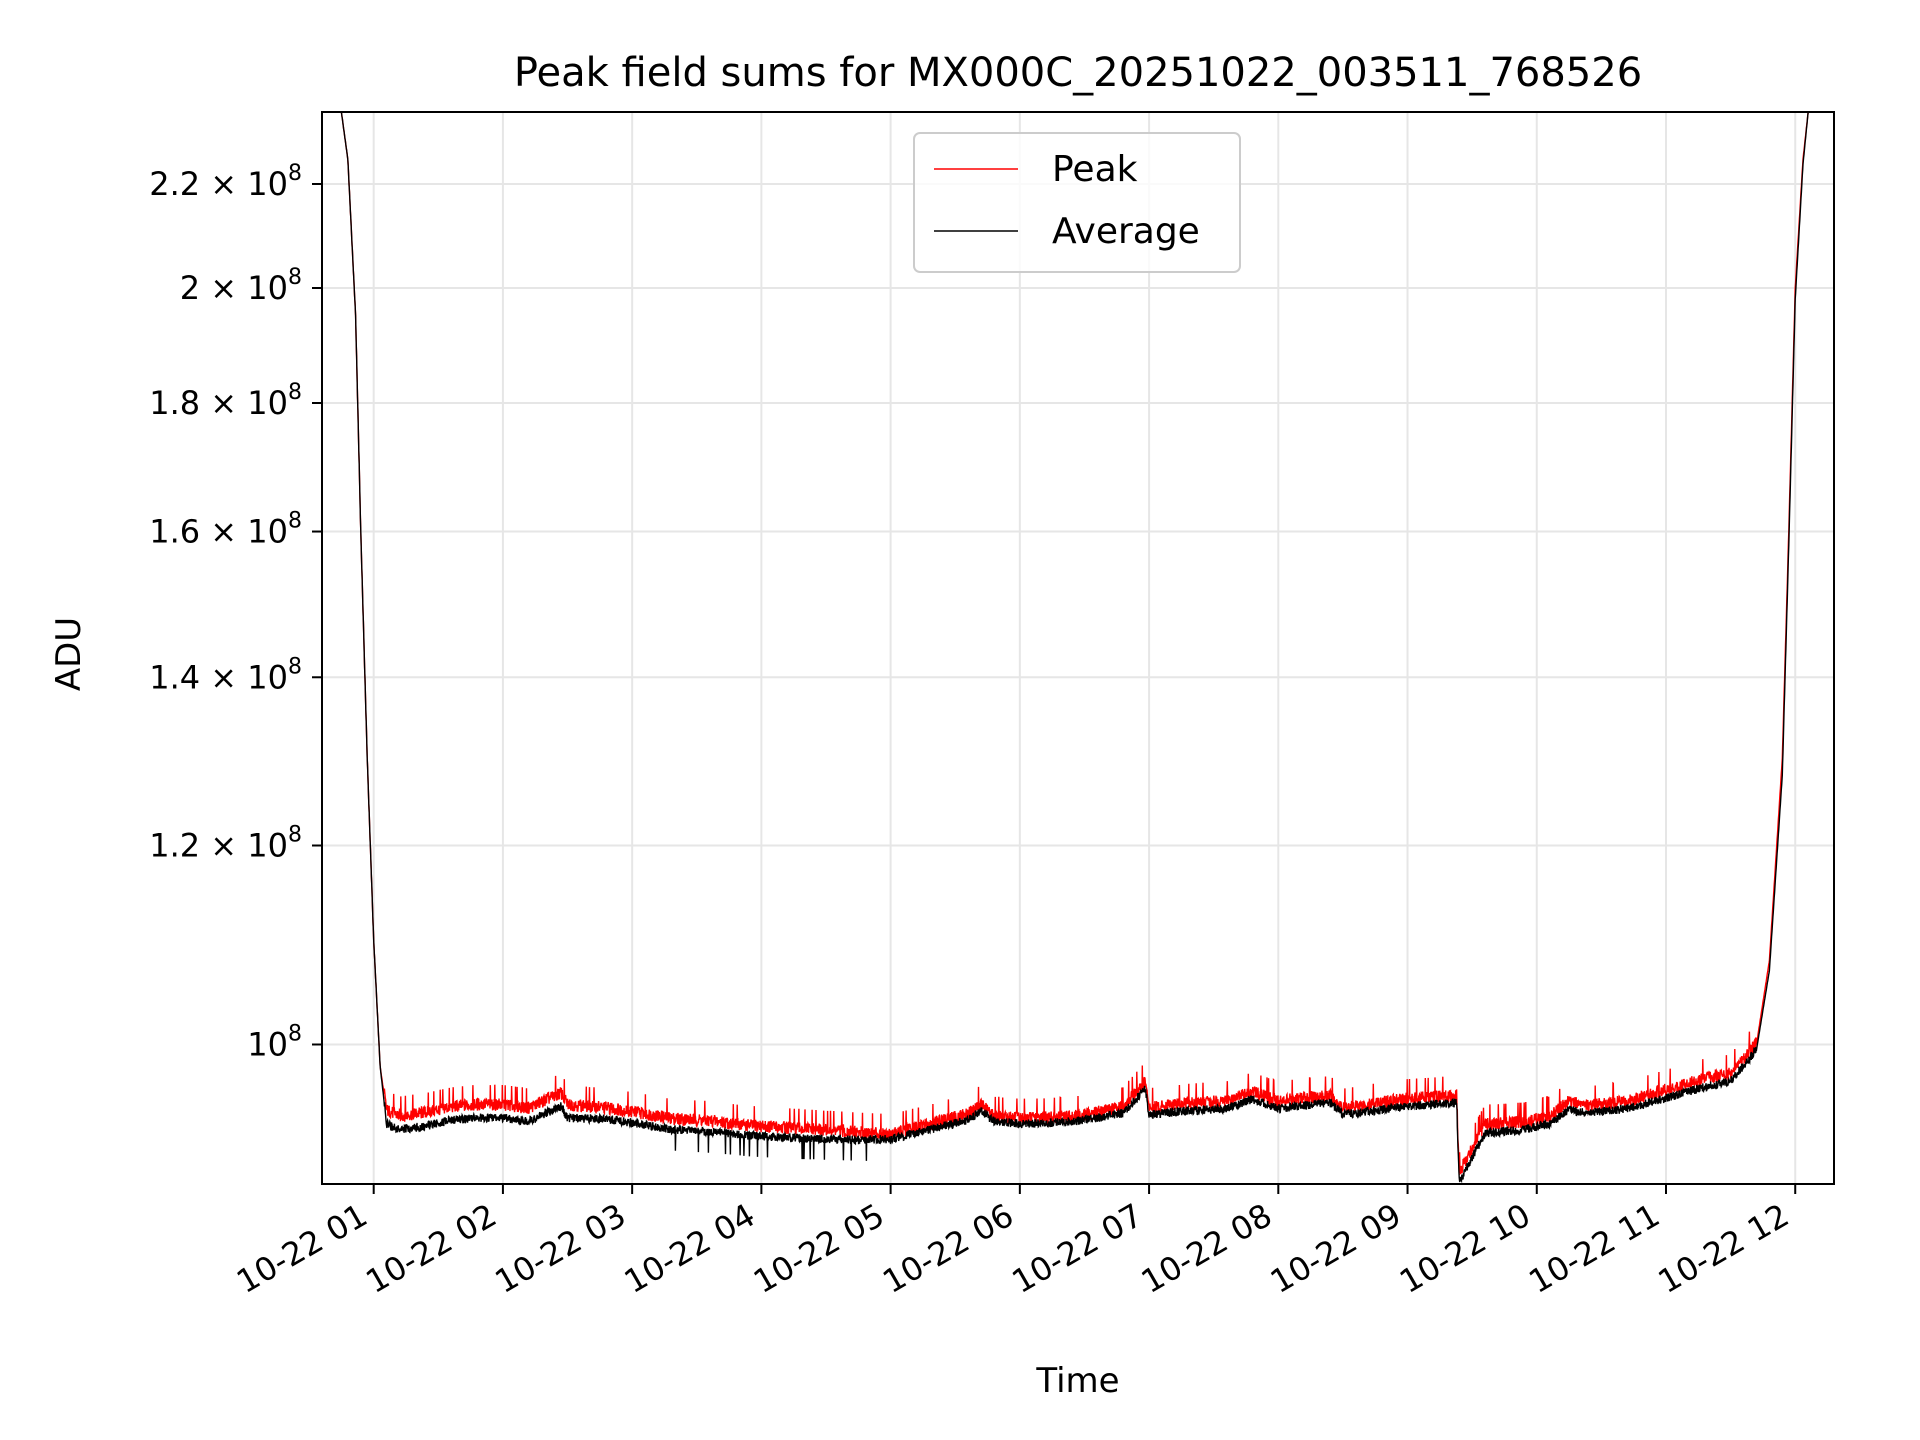  I want to click on y-tick-label: 1.4 × 108, so click(225, 675).